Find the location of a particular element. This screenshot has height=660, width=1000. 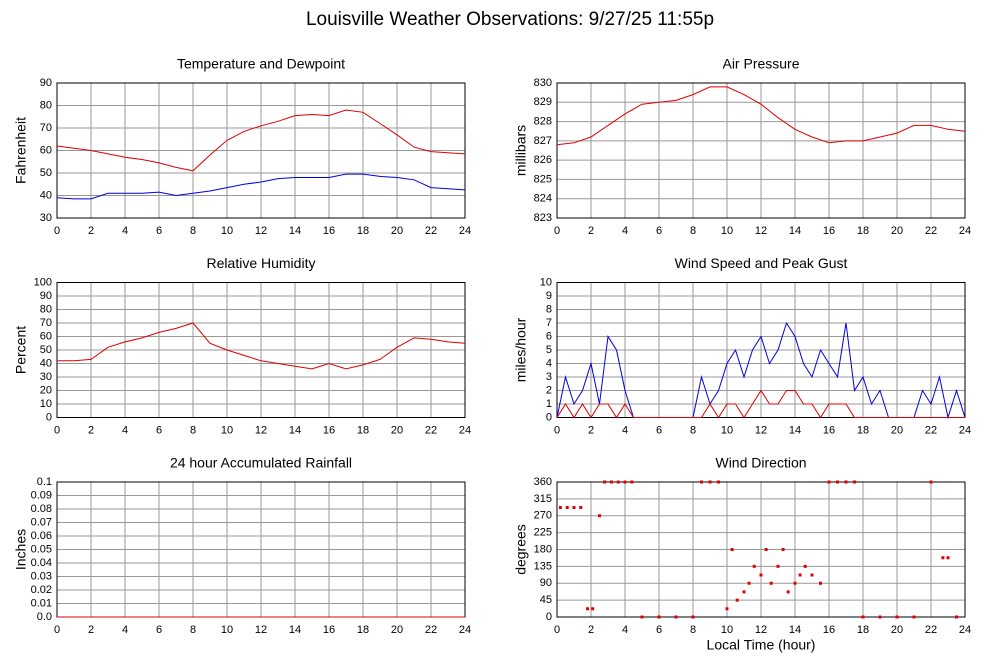

y-tick-label: 30 is located at coordinates (46, 377).